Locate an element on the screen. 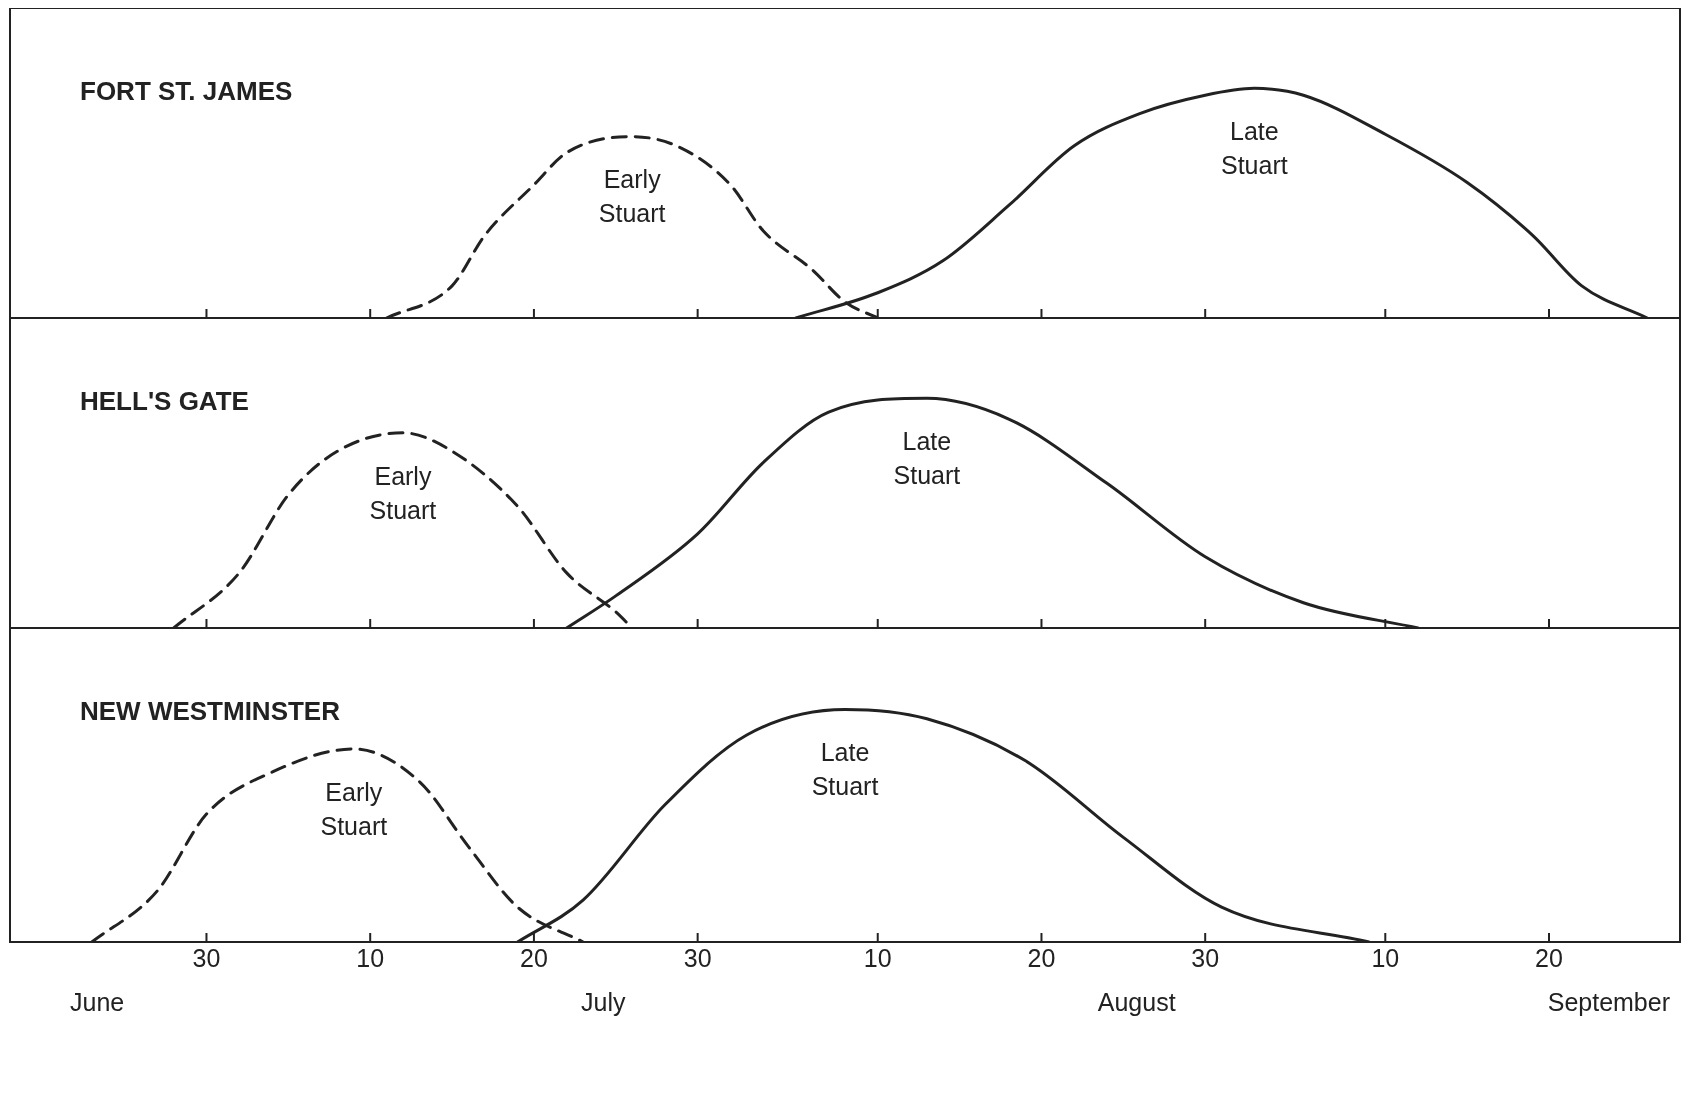  text: September is located at coordinates (1608, 1001).